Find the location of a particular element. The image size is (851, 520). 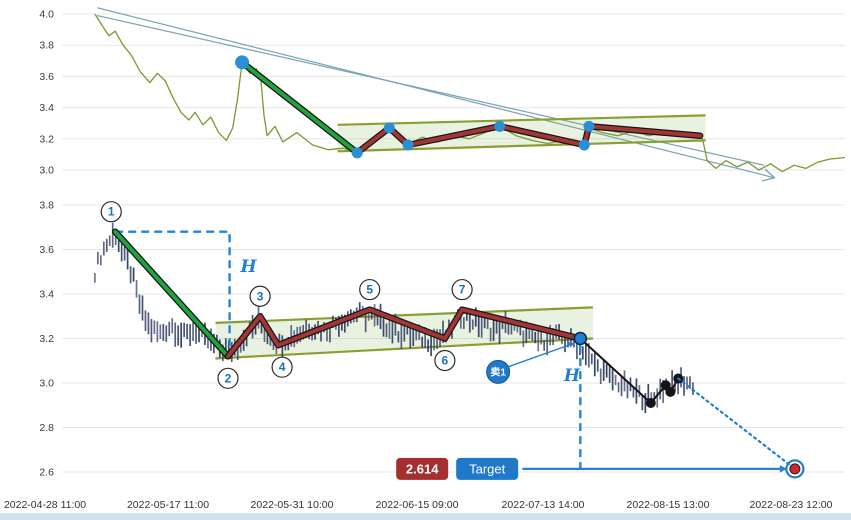

sell-arrow-line is located at coordinates (540, 355).